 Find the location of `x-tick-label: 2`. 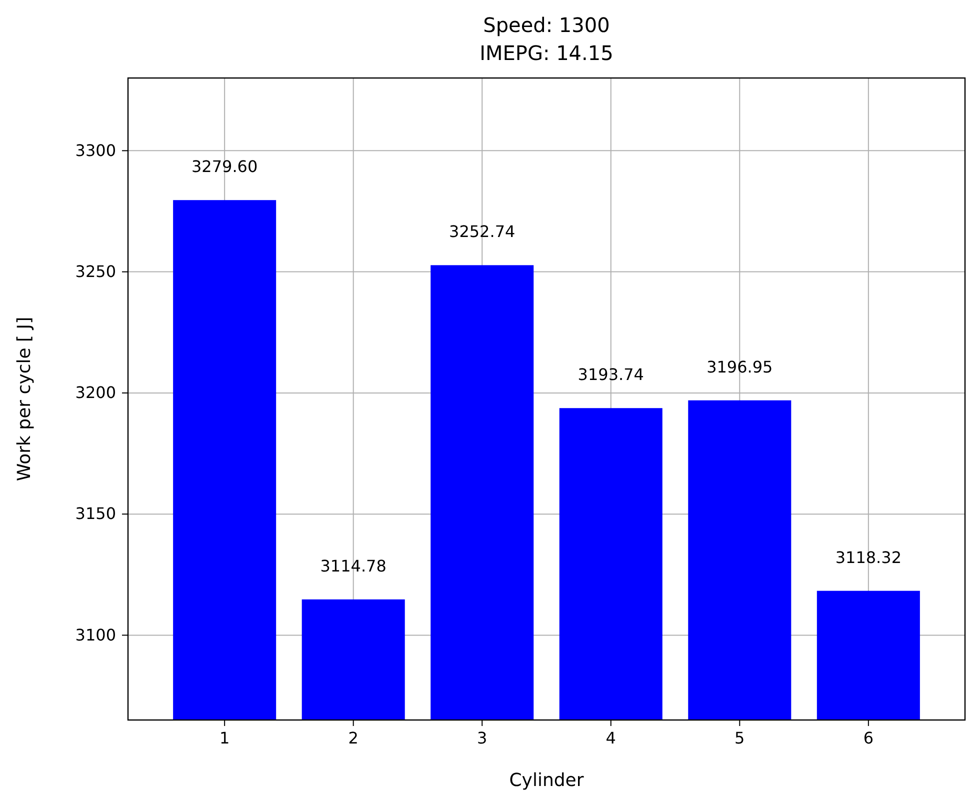

x-tick-label: 2 is located at coordinates (353, 738).